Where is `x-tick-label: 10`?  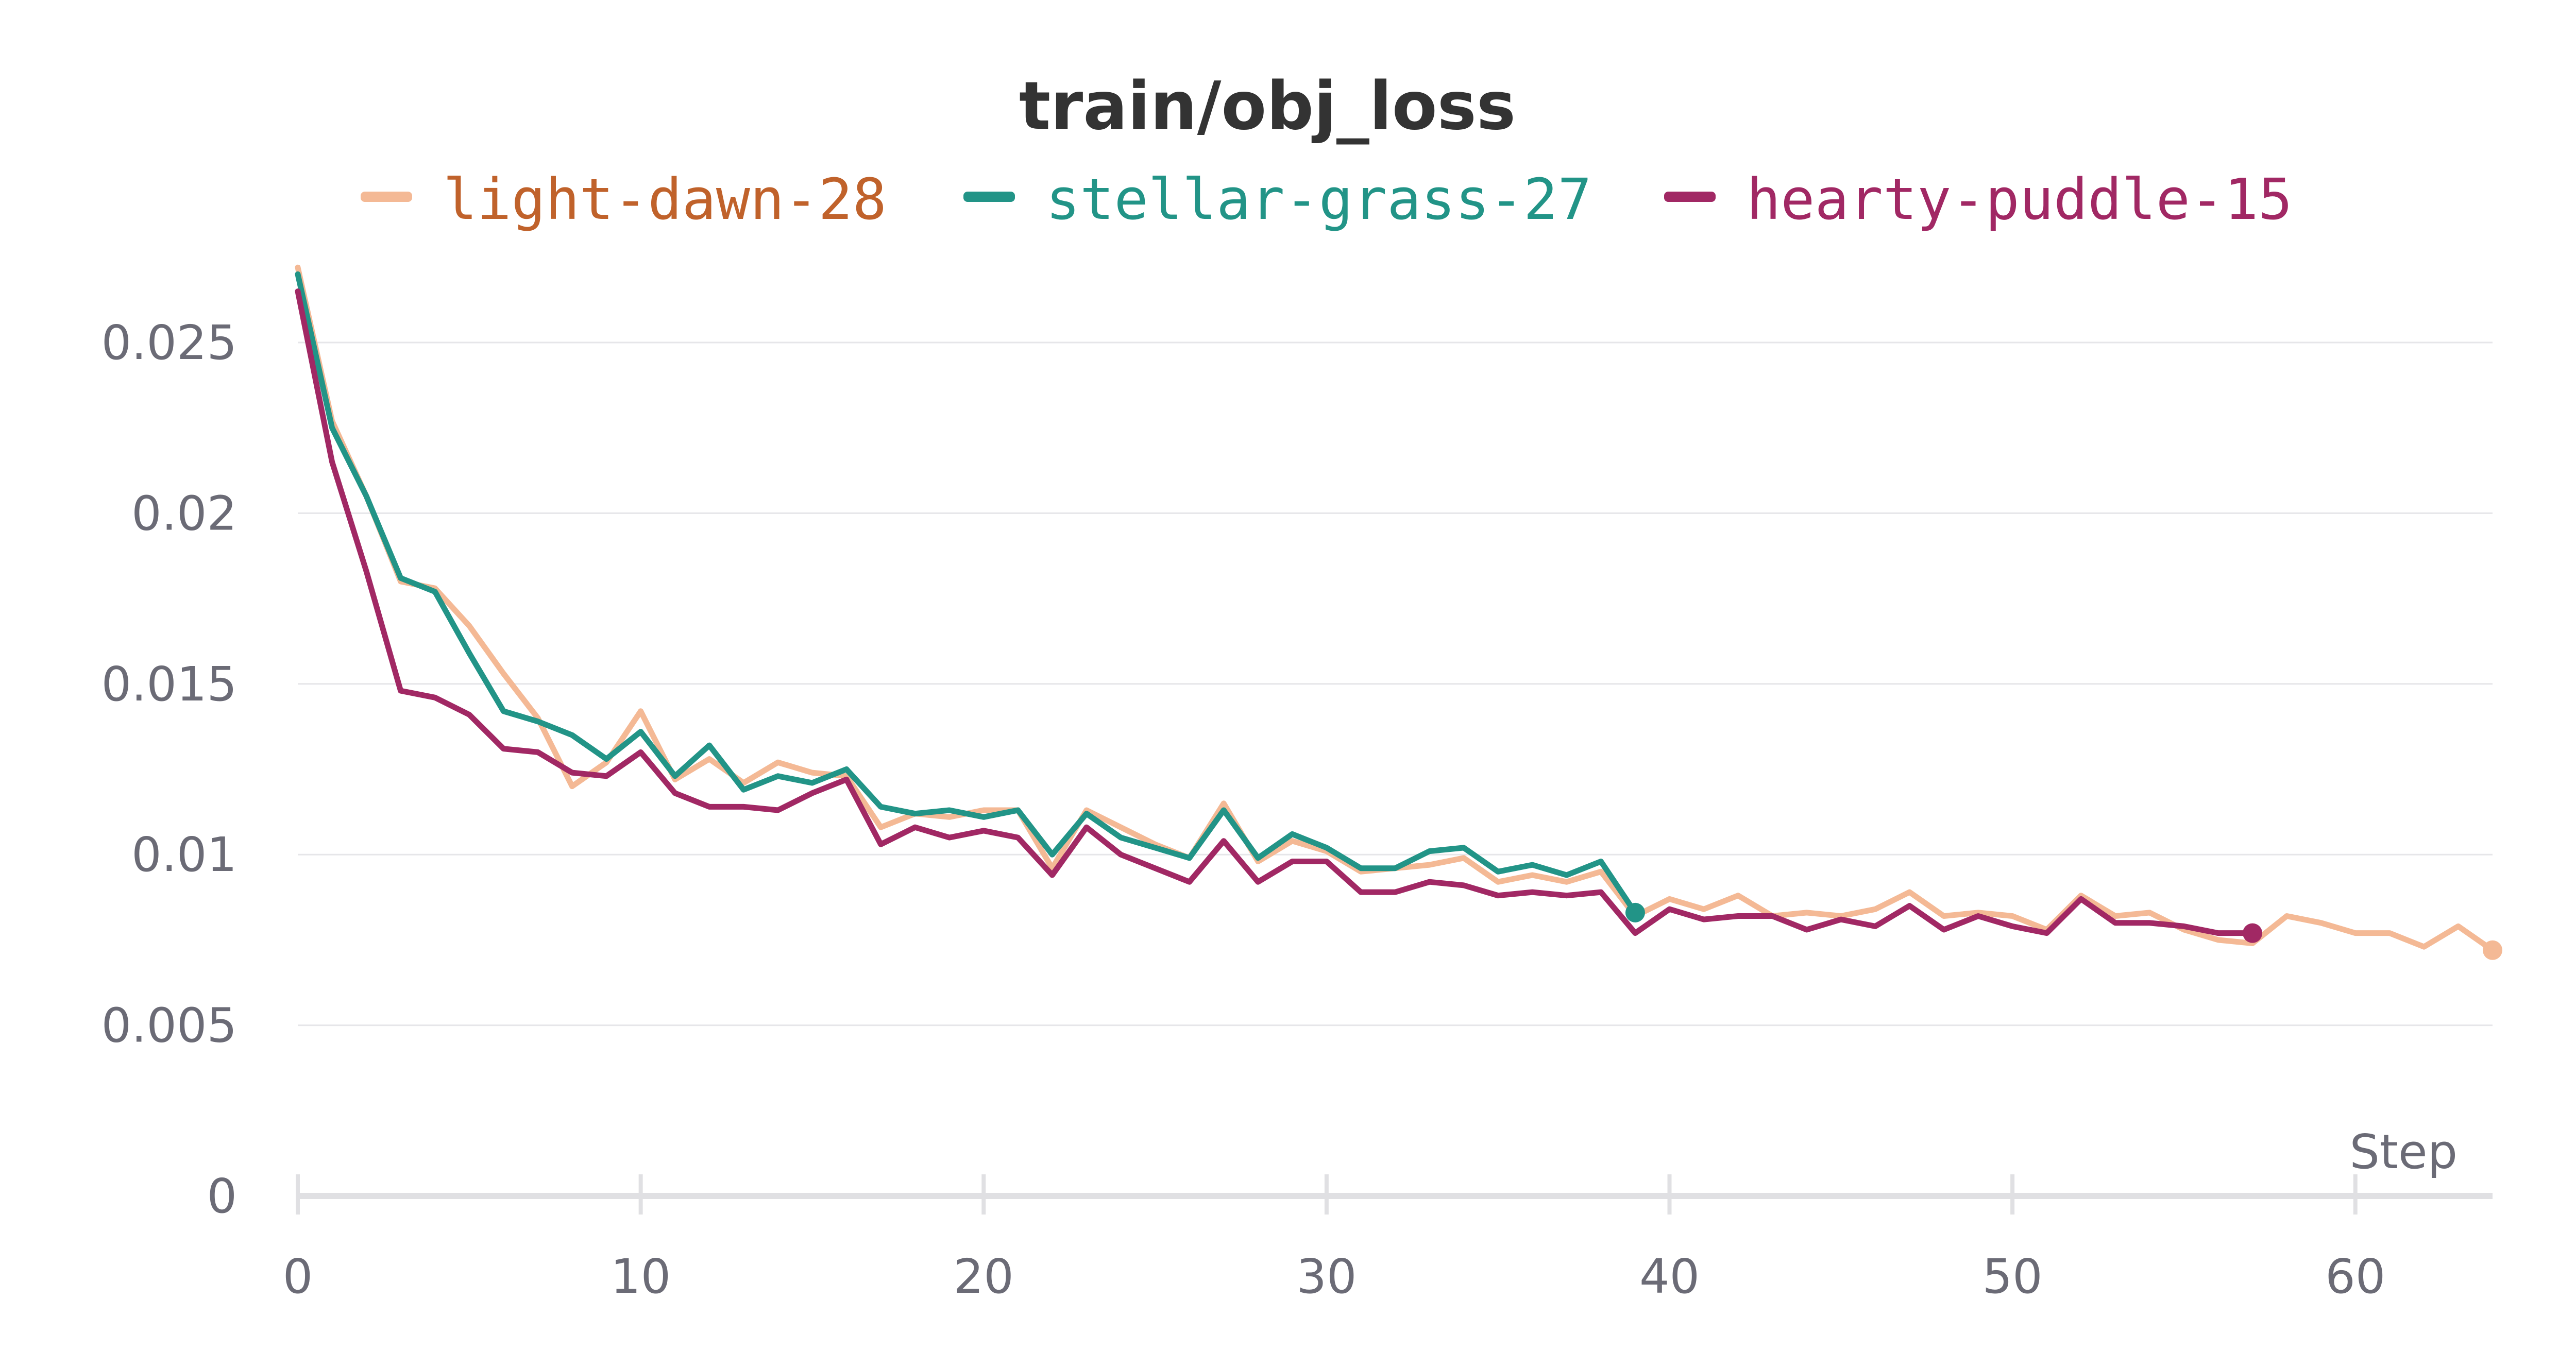
x-tick-label: 10 is located at coordinates (641, 1276).